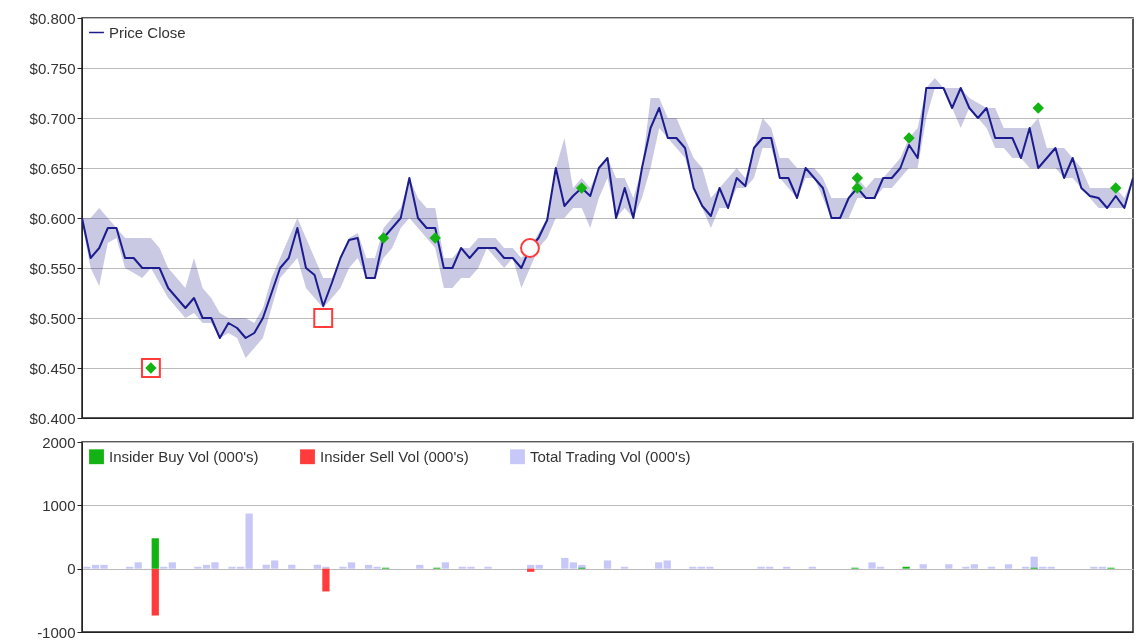 The width and height of the screenshot is (1138, 640). What do you see at coordinates (147, 32) in the screenshot?
I see `legend-label: Price Close` at bounding box center [147, 32].